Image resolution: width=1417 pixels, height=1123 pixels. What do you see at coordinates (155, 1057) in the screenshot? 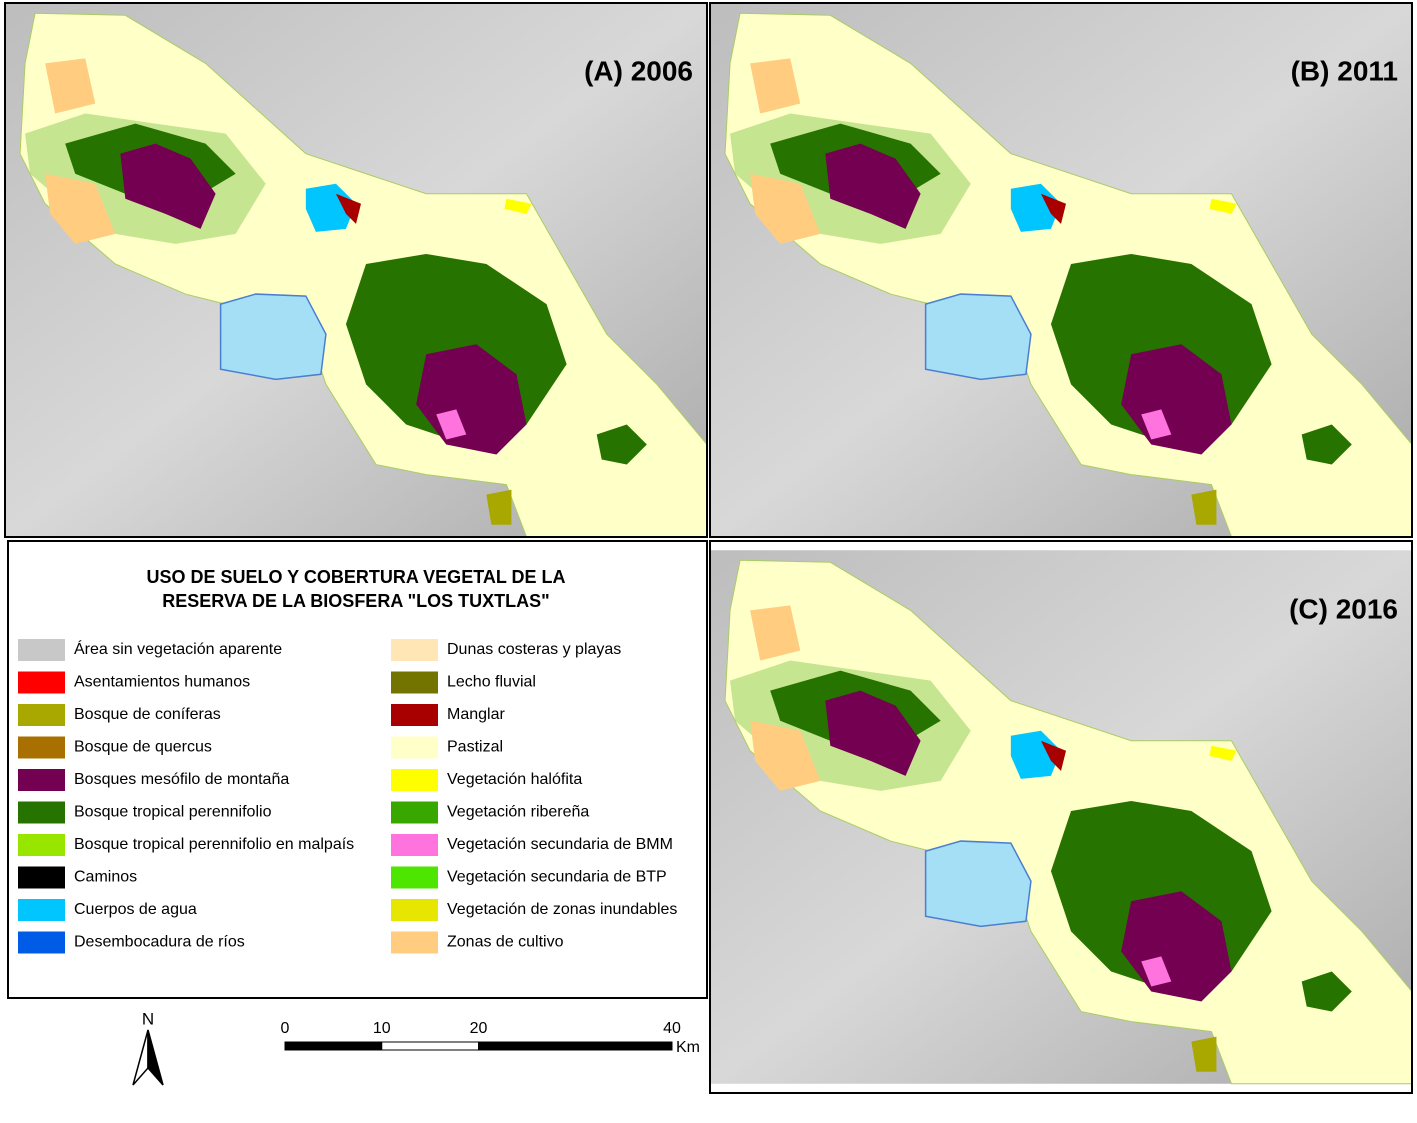
I see `north-arrow-right` at bounding box center [155, 1057].